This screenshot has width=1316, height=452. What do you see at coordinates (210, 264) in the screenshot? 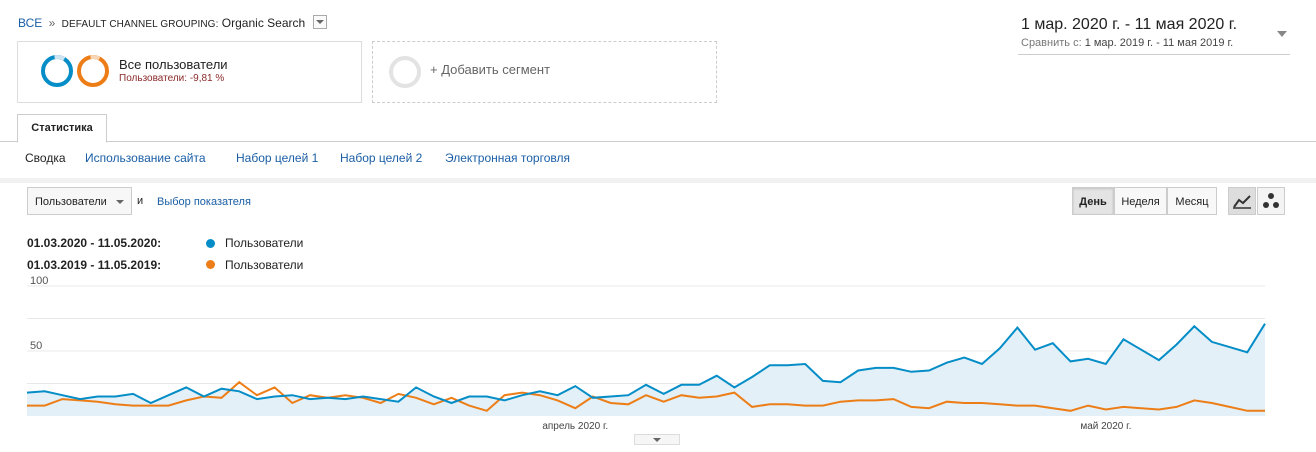
I see `legend-previous-dot` at bounding box center [210, 264].